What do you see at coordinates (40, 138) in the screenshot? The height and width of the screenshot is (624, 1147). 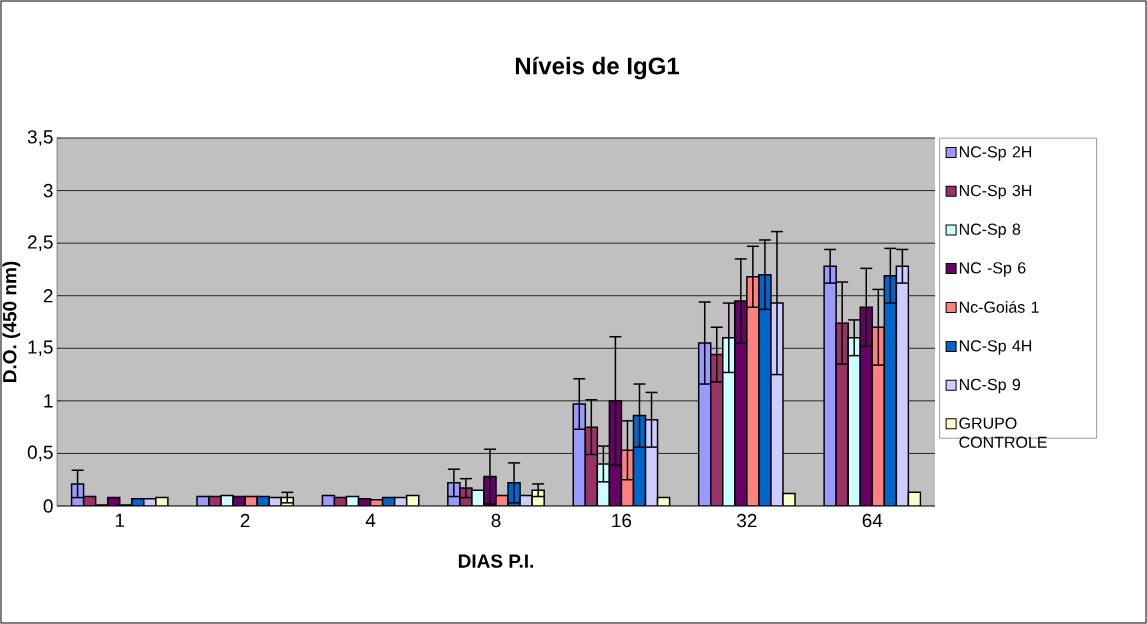 I see `y-tick-label: 3,5` at bounding box center [40, 138].